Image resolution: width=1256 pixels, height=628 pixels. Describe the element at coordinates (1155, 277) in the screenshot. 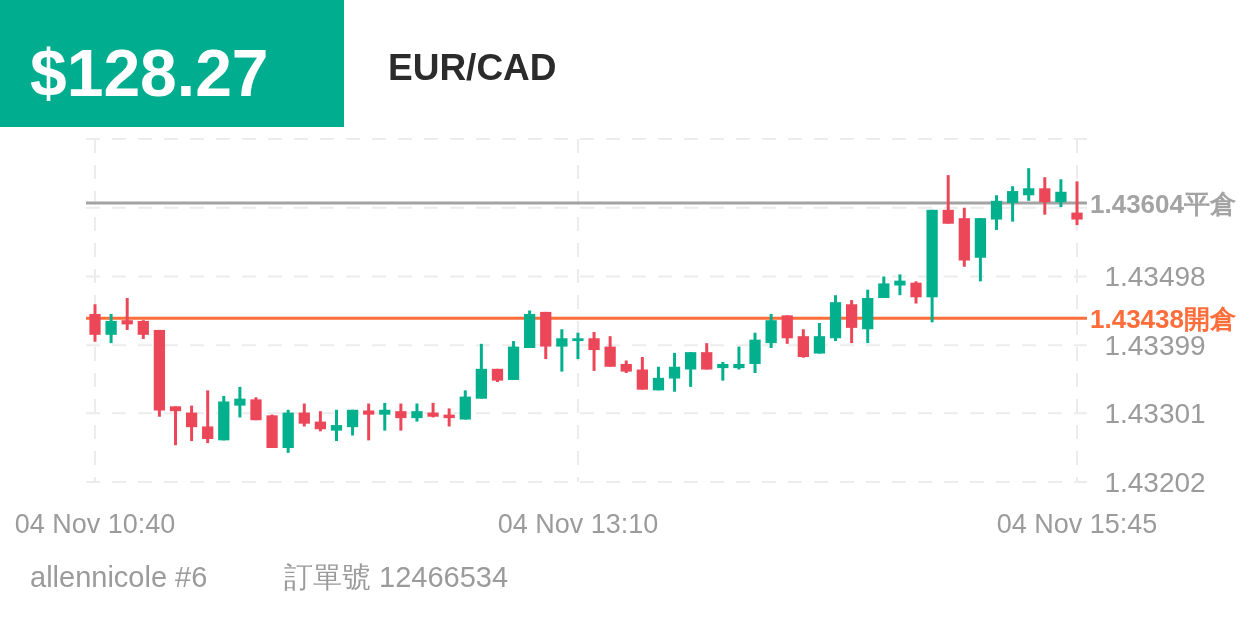

I see `y-tick-label: 1.43498` at that location.